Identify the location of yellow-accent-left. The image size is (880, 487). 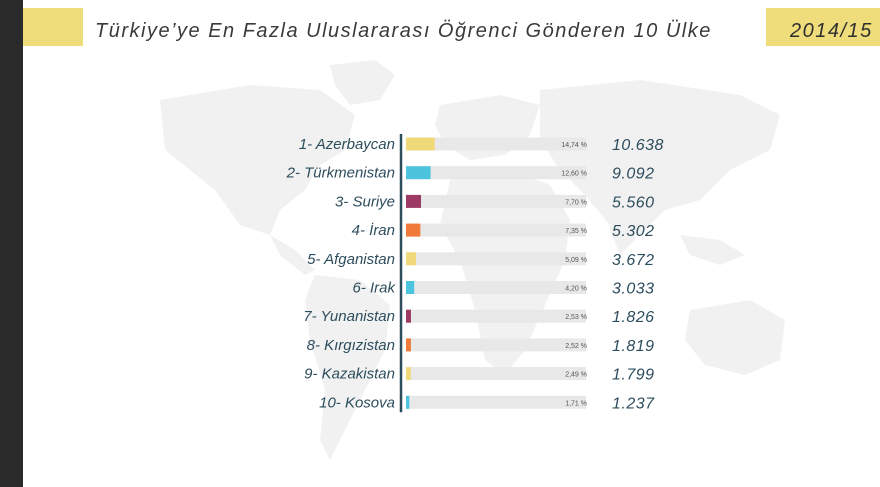
(53, 27).